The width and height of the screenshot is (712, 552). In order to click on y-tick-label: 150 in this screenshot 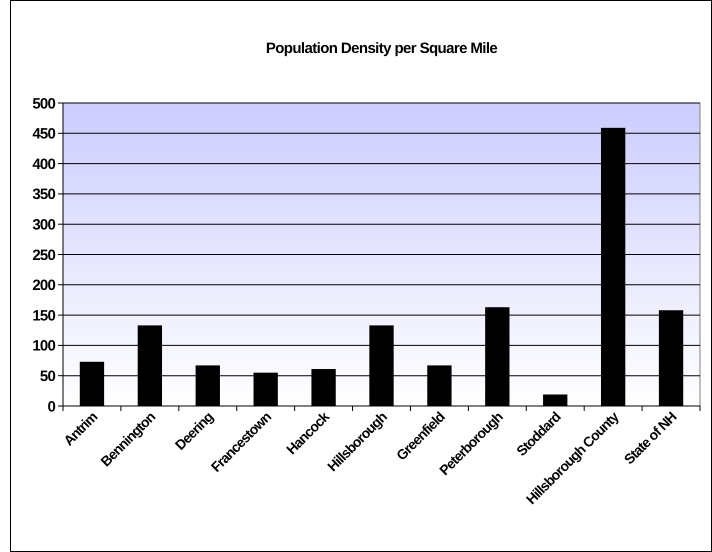, I will do `click(44, 315)`.